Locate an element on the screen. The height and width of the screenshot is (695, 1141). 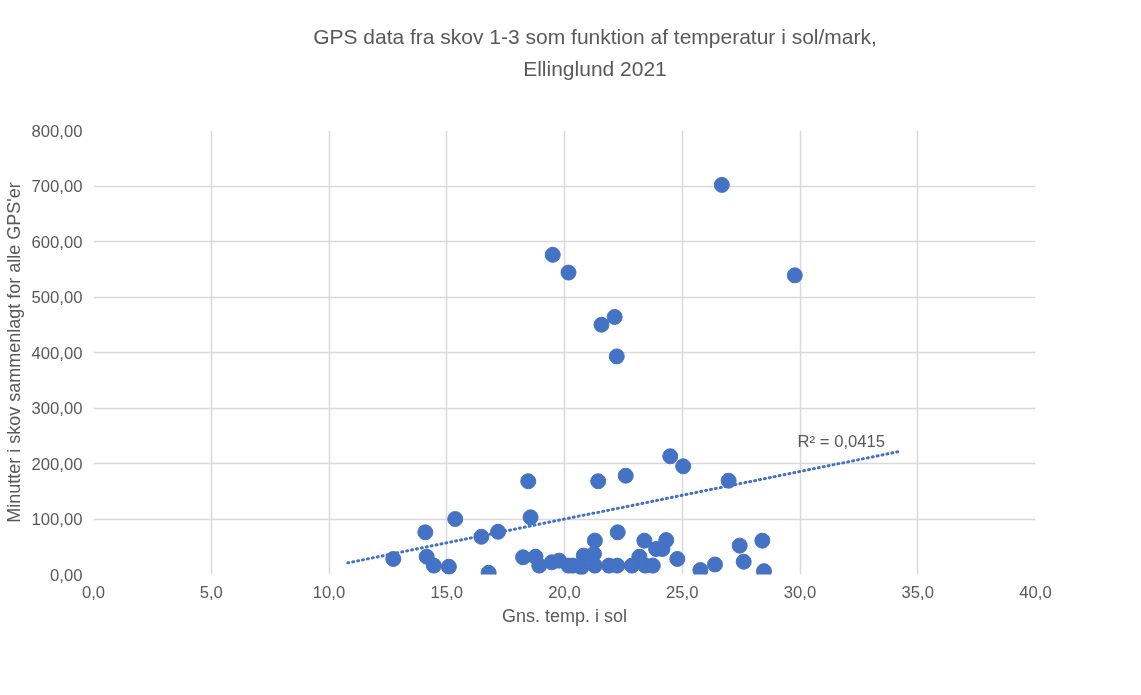
y-tick-label: 400,00 is located at coordinates (57, 353).